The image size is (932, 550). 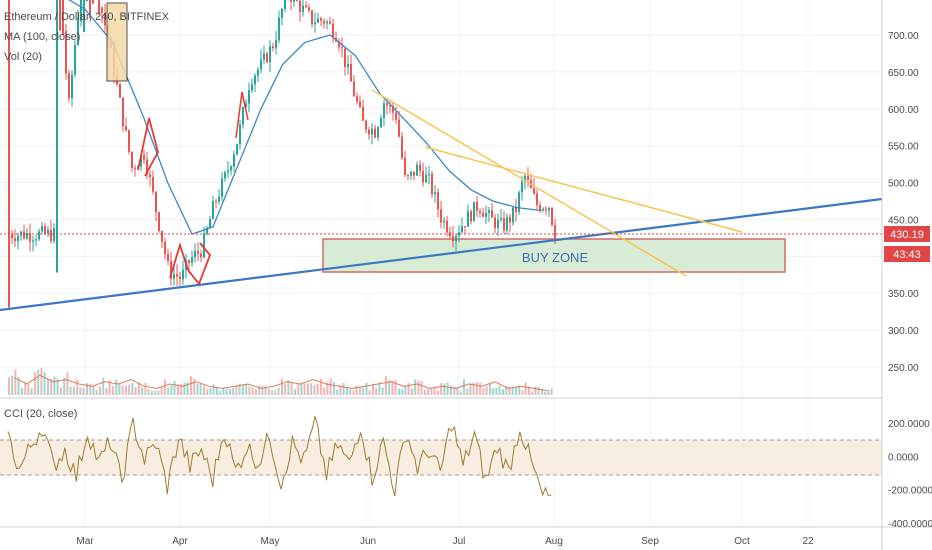 What do you see at coordinates (87, 17) in the screenshot?
I see `symbol-legend: Ethereum / Dollar, 240, BITFINEX` at bounding box center [87, 17].